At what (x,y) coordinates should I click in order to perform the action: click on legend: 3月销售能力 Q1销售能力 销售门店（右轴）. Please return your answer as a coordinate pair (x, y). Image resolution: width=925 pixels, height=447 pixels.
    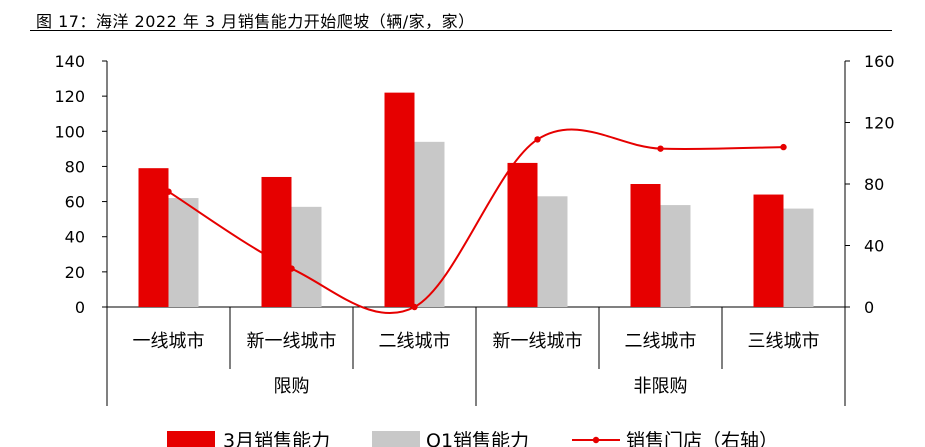
    Looking at the image, I should click on (472, 438).